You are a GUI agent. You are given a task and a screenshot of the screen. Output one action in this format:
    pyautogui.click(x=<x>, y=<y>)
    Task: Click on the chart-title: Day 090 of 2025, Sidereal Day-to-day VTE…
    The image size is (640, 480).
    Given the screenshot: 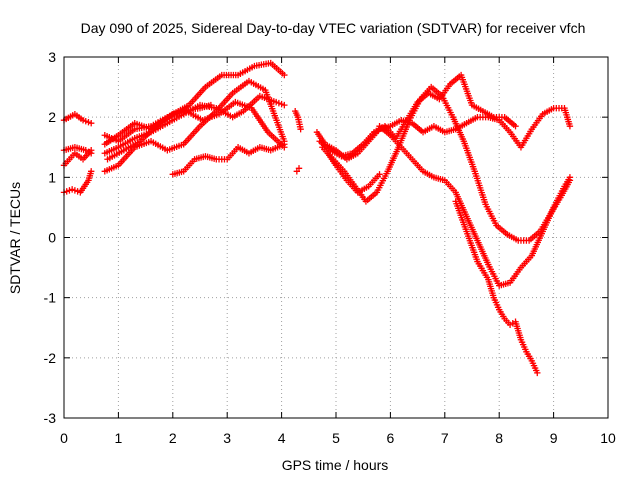 What is the action you would take?
    pyautogui.click(x=333, y=28)
    